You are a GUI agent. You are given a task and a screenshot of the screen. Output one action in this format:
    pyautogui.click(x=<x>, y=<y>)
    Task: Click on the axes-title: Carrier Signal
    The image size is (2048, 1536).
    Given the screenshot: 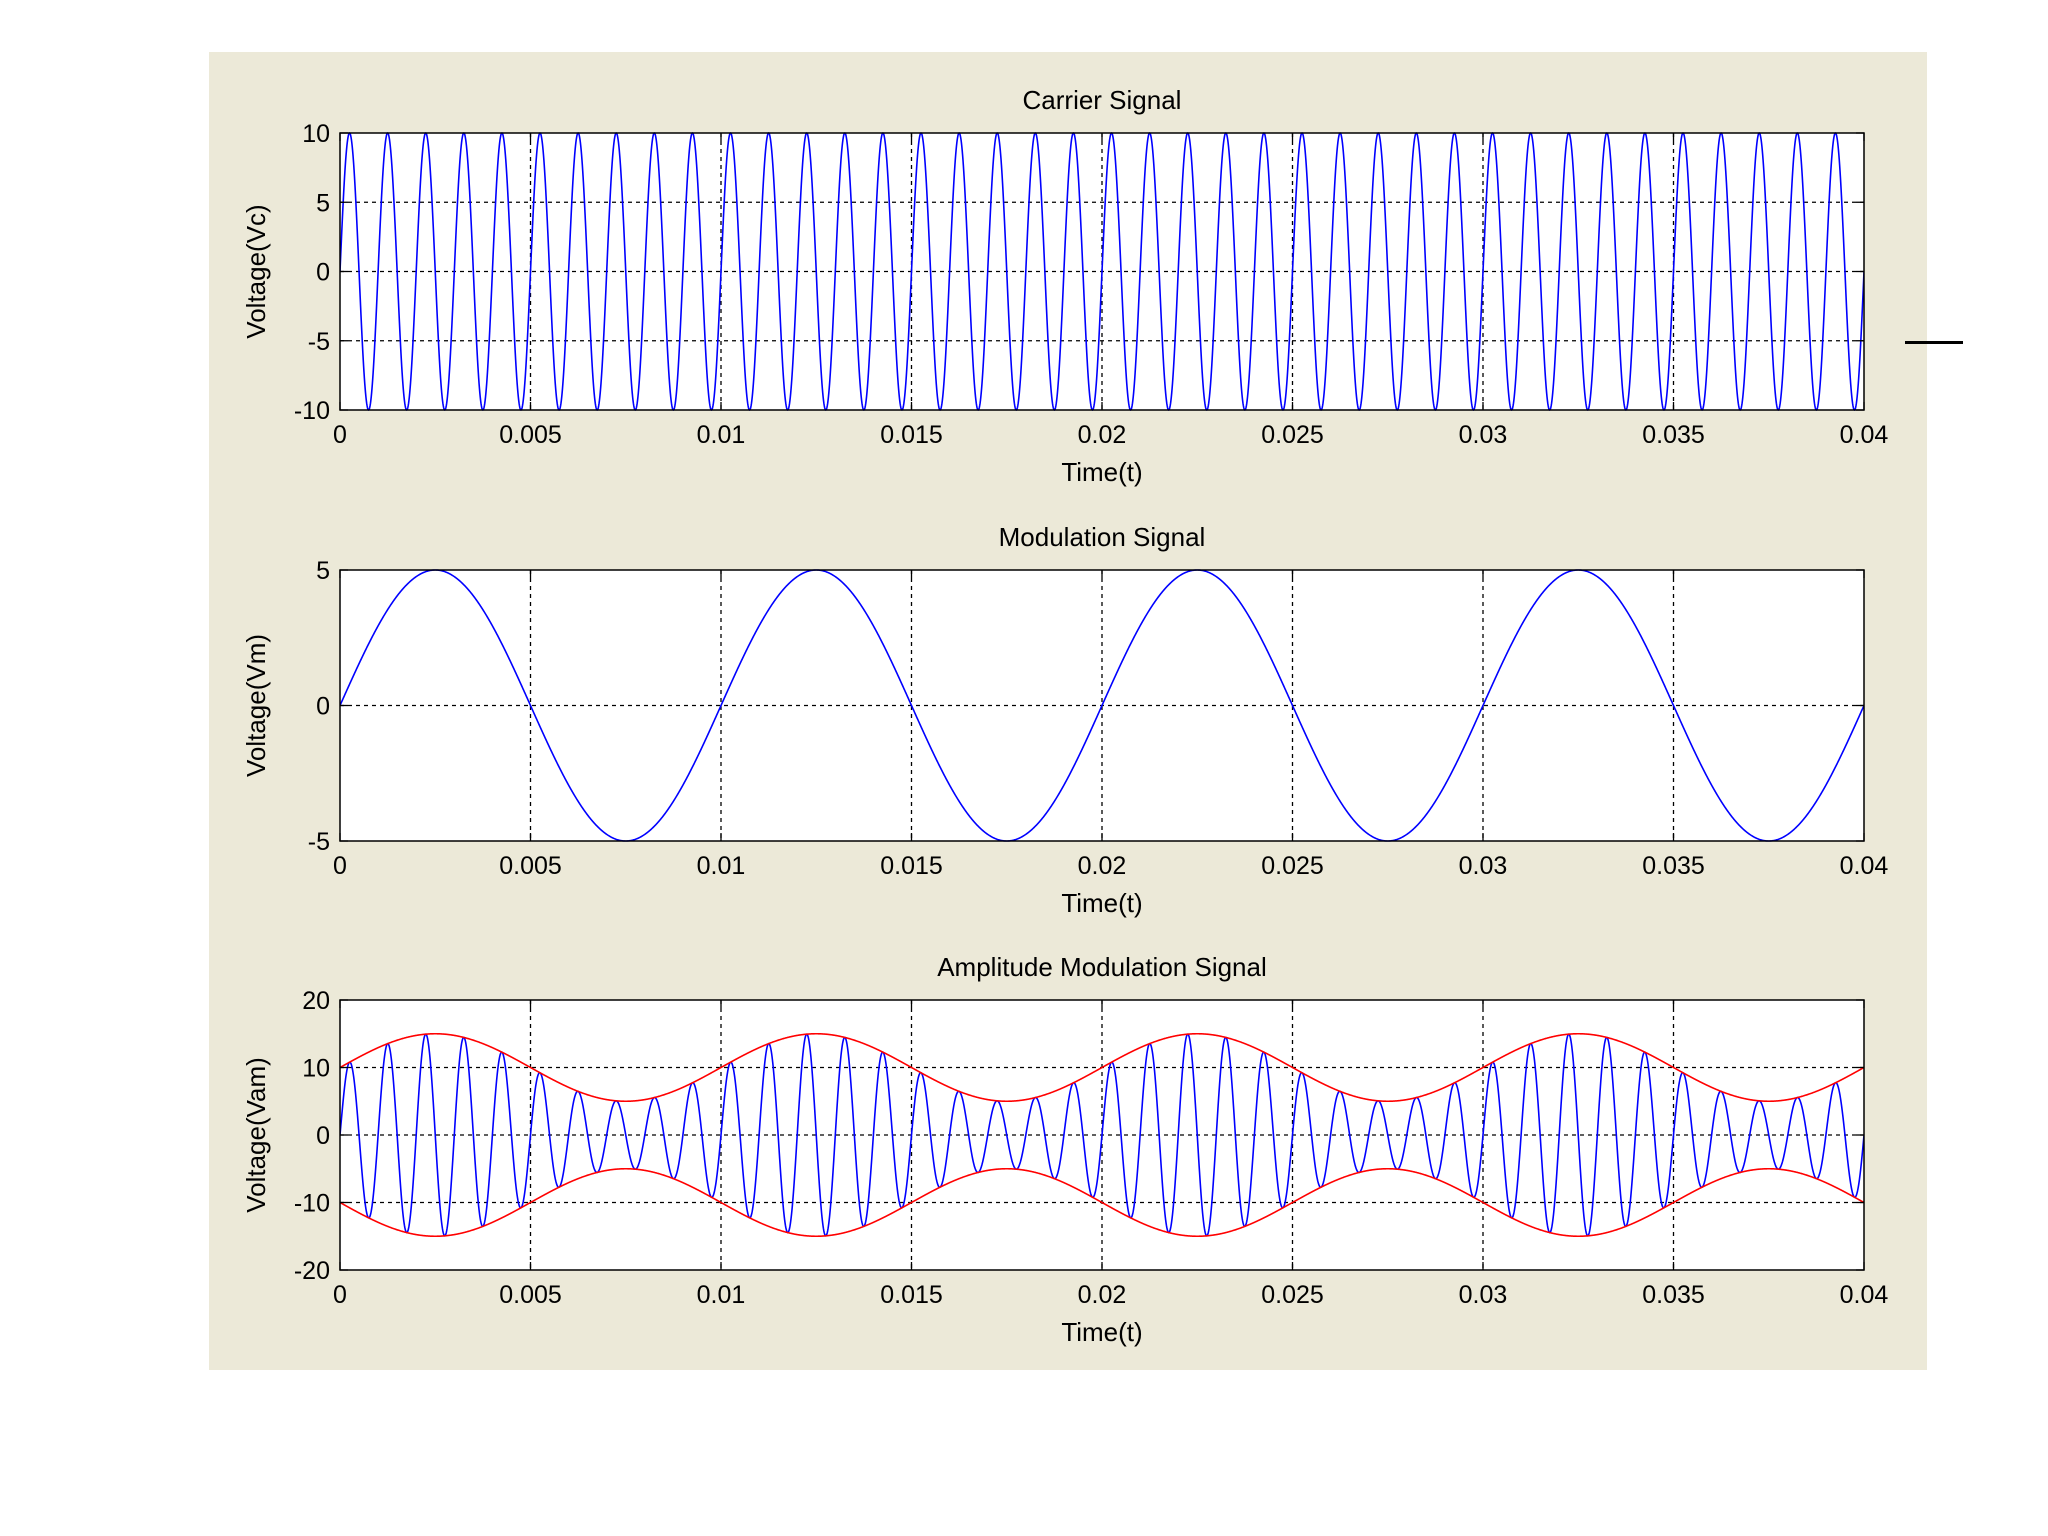 What is the action you would take?
    pyautogui.click(x=1102, y=100)
    